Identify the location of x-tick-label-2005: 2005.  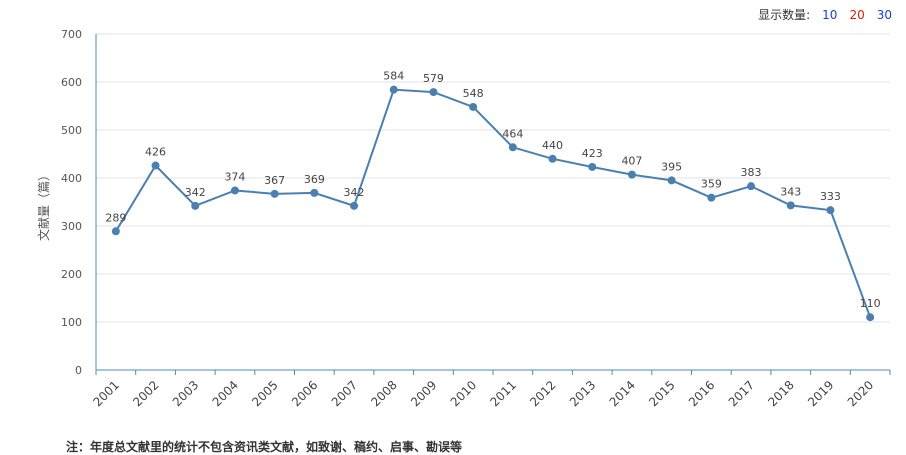
(264, 393).